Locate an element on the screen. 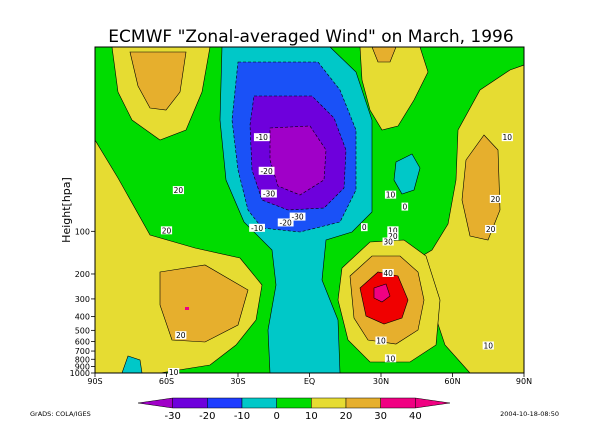  contour-region-surface-cyan is located at coordinates (132, 364).